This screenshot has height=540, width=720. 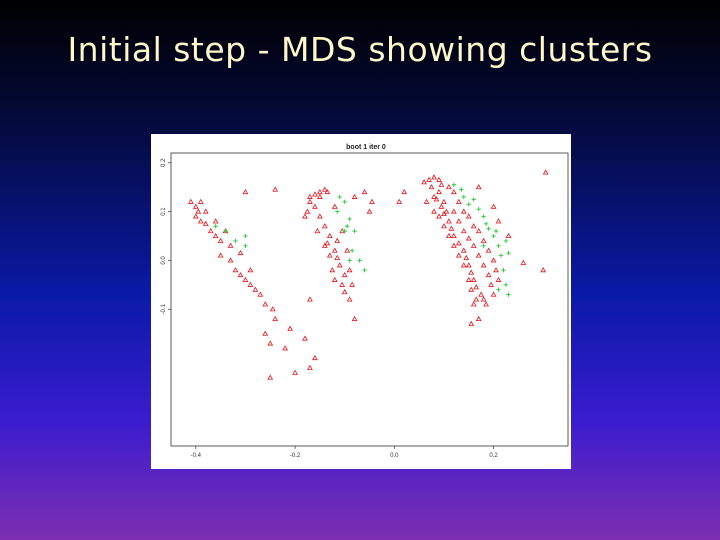 What do you see at coordinates (164, 308) in the screenshot?
I see `y-tick-label: -0.1` at bounding box center [164, 308].